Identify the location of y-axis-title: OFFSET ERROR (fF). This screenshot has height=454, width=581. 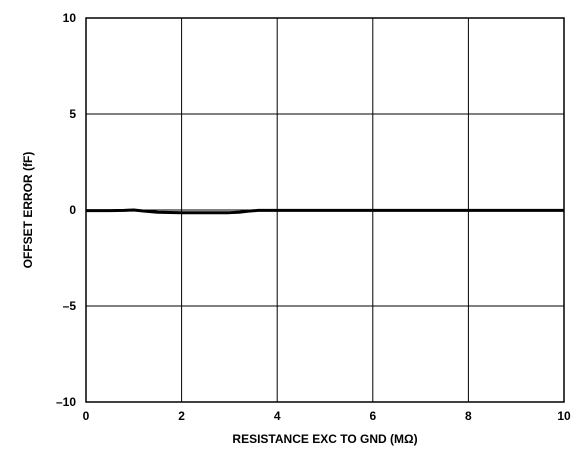
(28, 210).